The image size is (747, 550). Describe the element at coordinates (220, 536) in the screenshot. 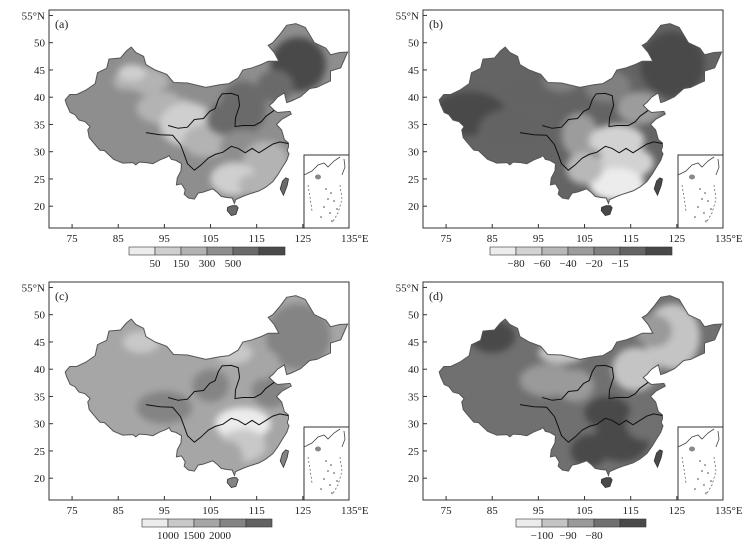

I see `legend-label: 2000` at that location.